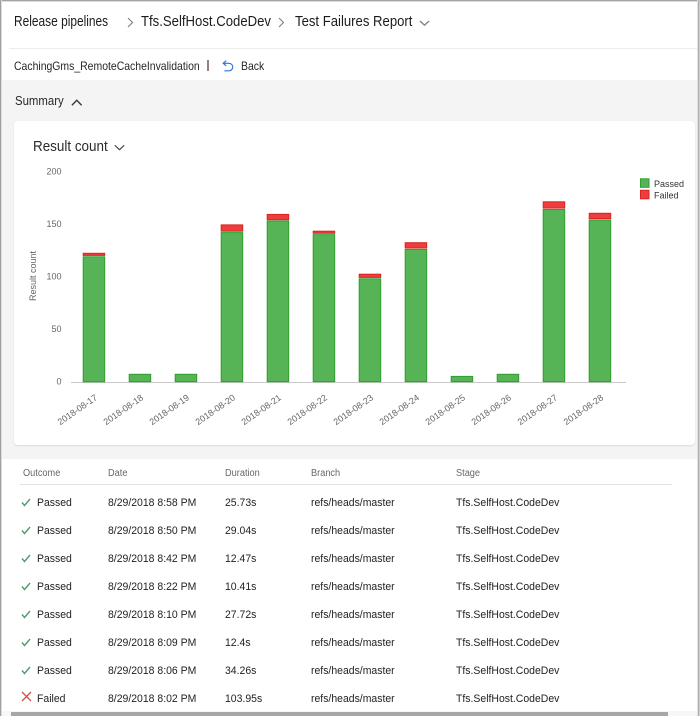 Image resolution: width=700 pixels, height=716 pixels. Describe the element at coordinates (123, 409) in the screenshot. I see `svg-text: 2018-08-18` at that location.